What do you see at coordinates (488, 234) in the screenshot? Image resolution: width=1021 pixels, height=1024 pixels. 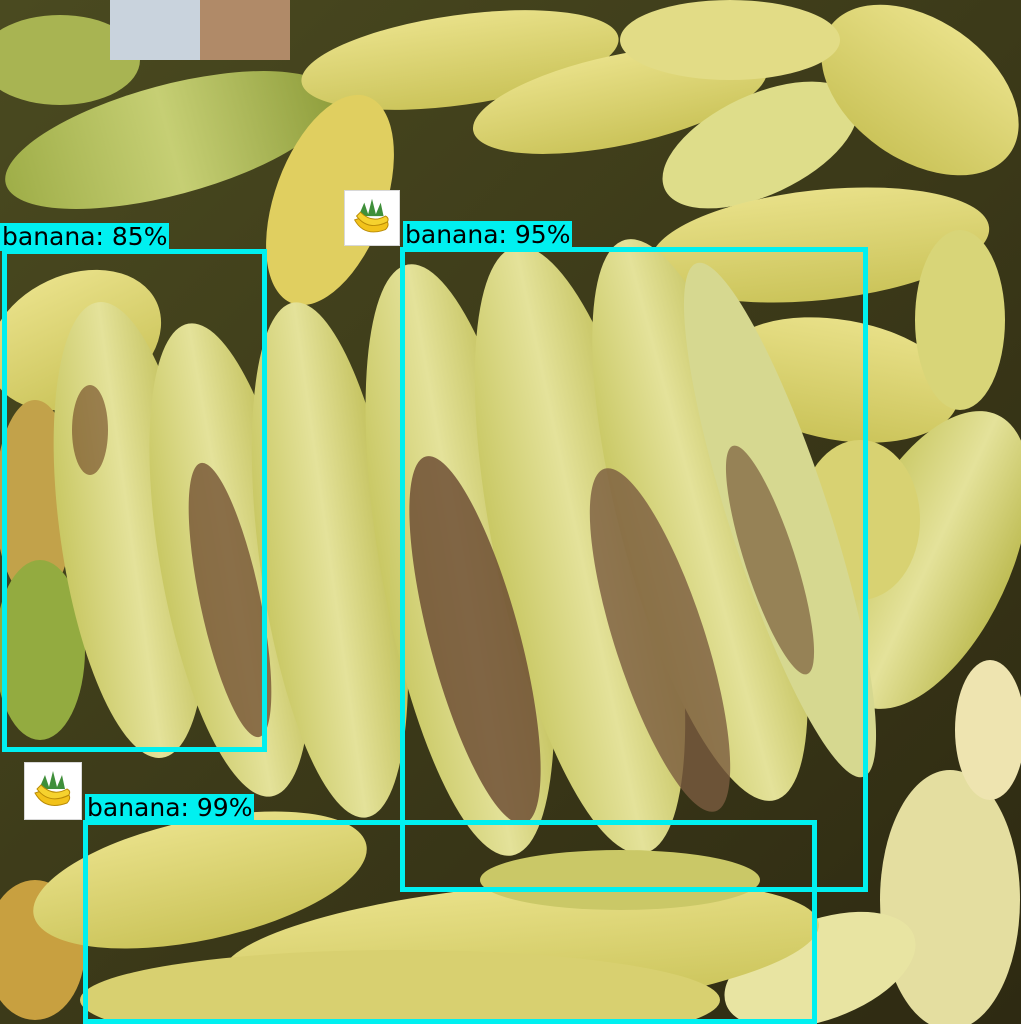 I see `detection-label-95: banana: 95%` at bounding box center [488, 234].